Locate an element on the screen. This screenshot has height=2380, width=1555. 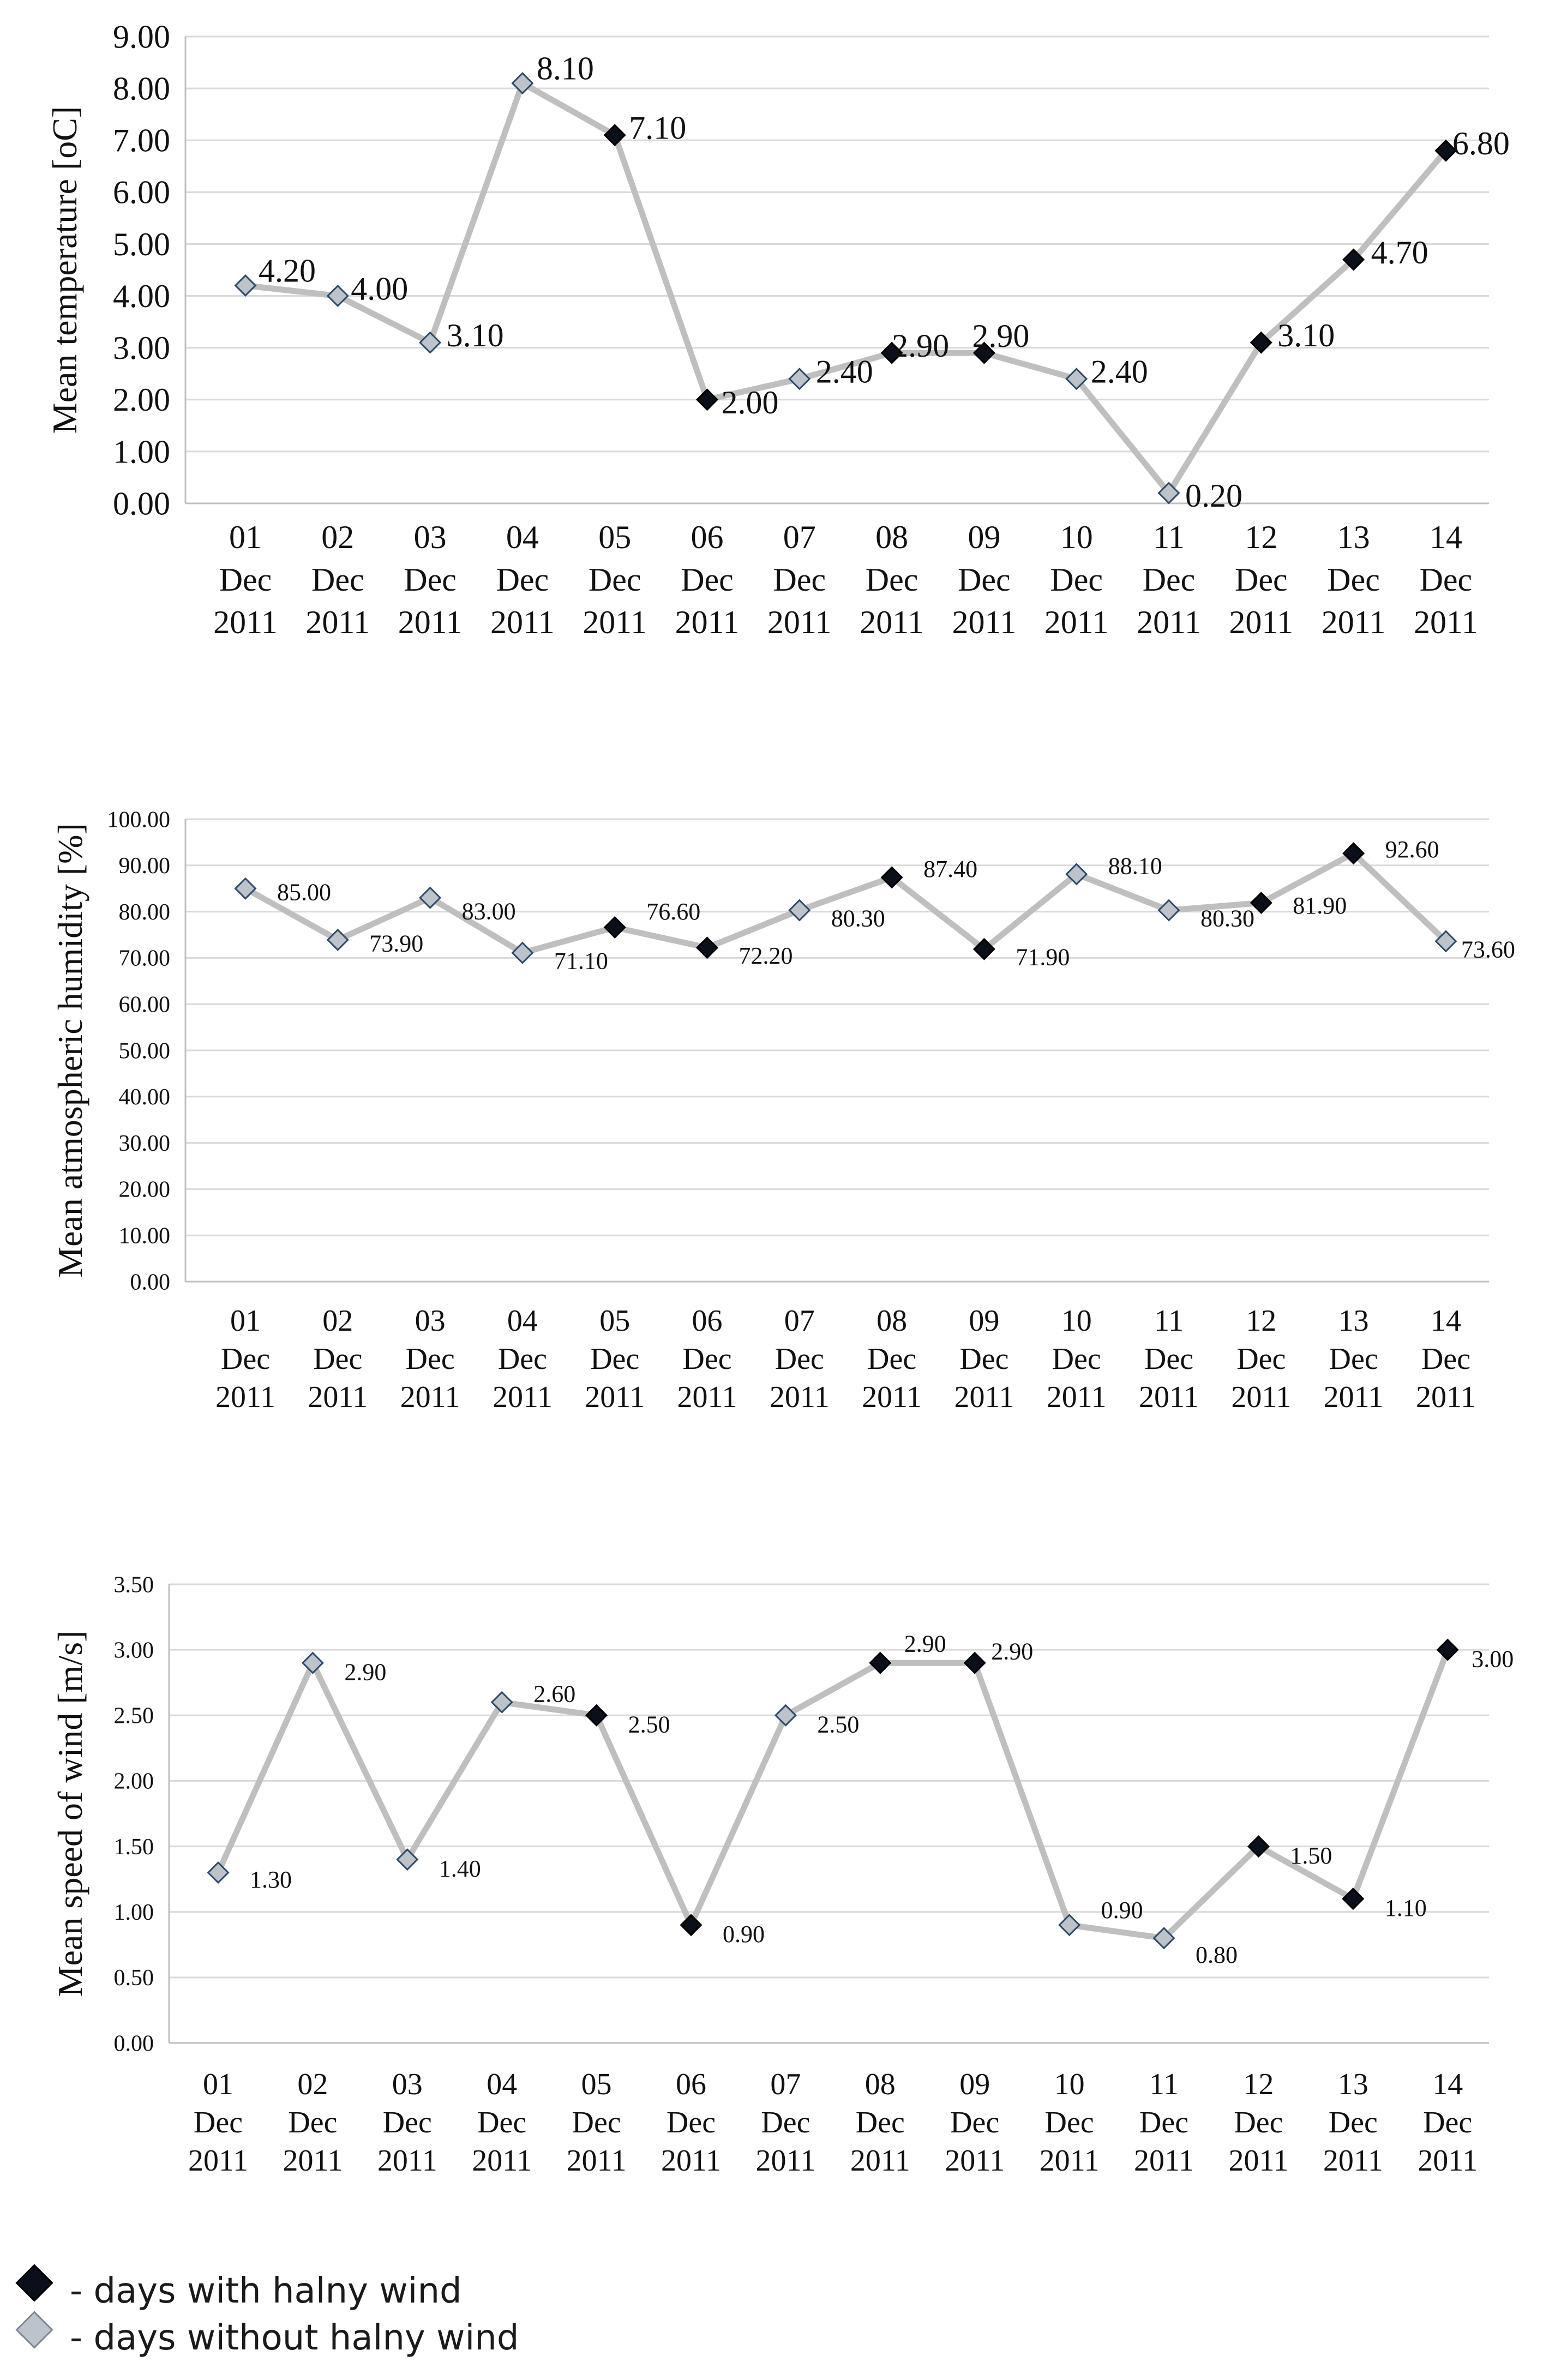
data-label: 3.10 is located at coordinates (476, 335).